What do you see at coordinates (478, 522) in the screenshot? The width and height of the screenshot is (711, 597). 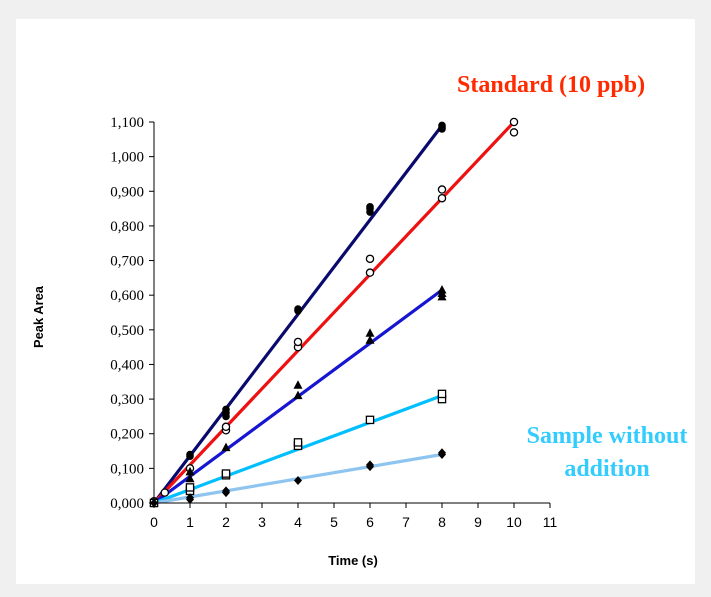 I see `x-tick-label: 9` at bounding box center [478, 522].